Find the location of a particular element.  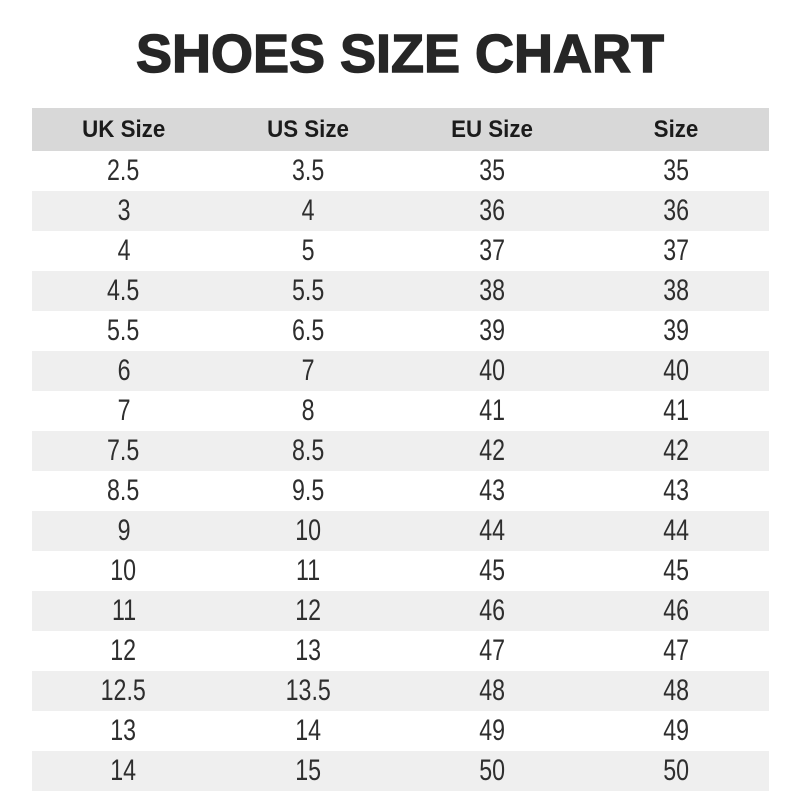

table-cell: 49 is located at coordinates (676, 731).